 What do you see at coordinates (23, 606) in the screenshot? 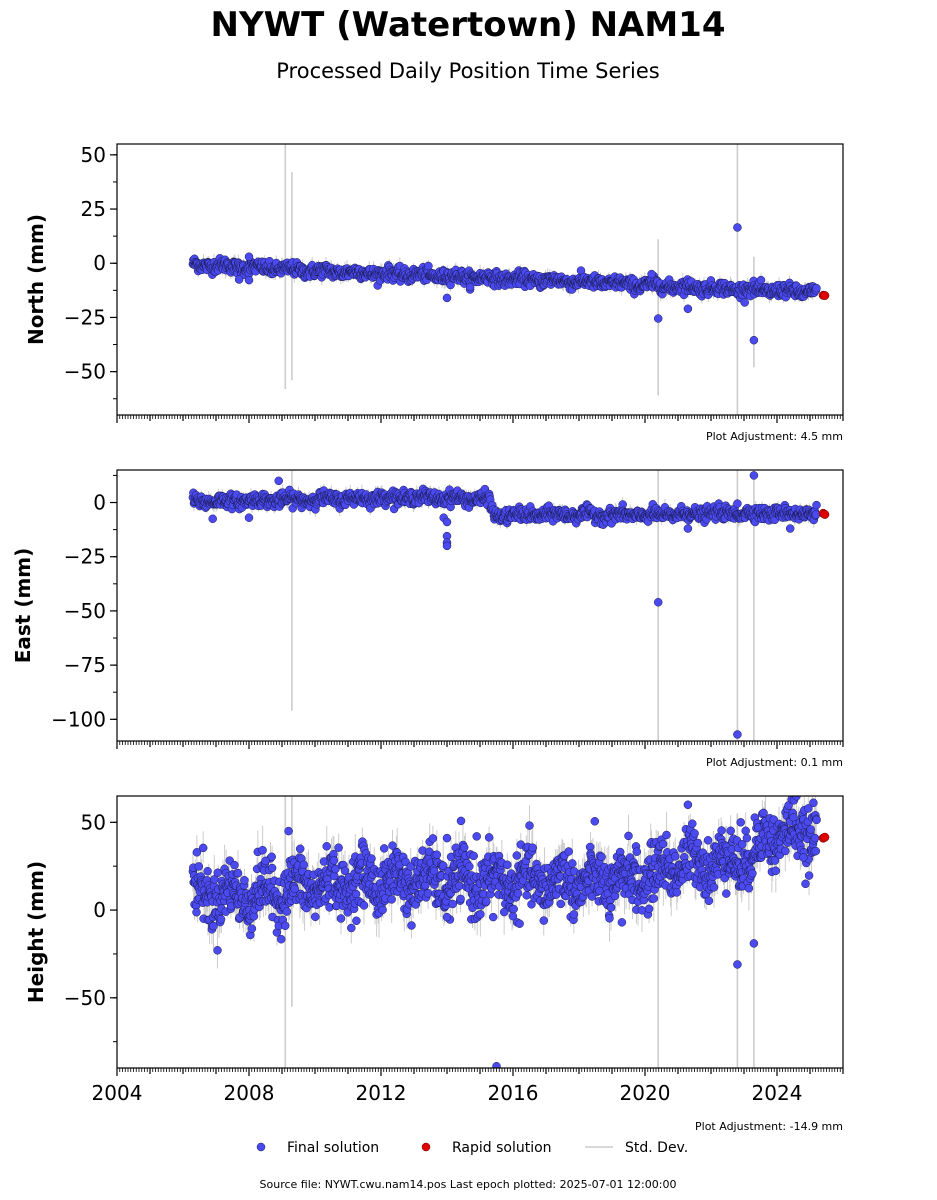
I see `y-axis-label: East (mm)` at bounding box center [23, 606].